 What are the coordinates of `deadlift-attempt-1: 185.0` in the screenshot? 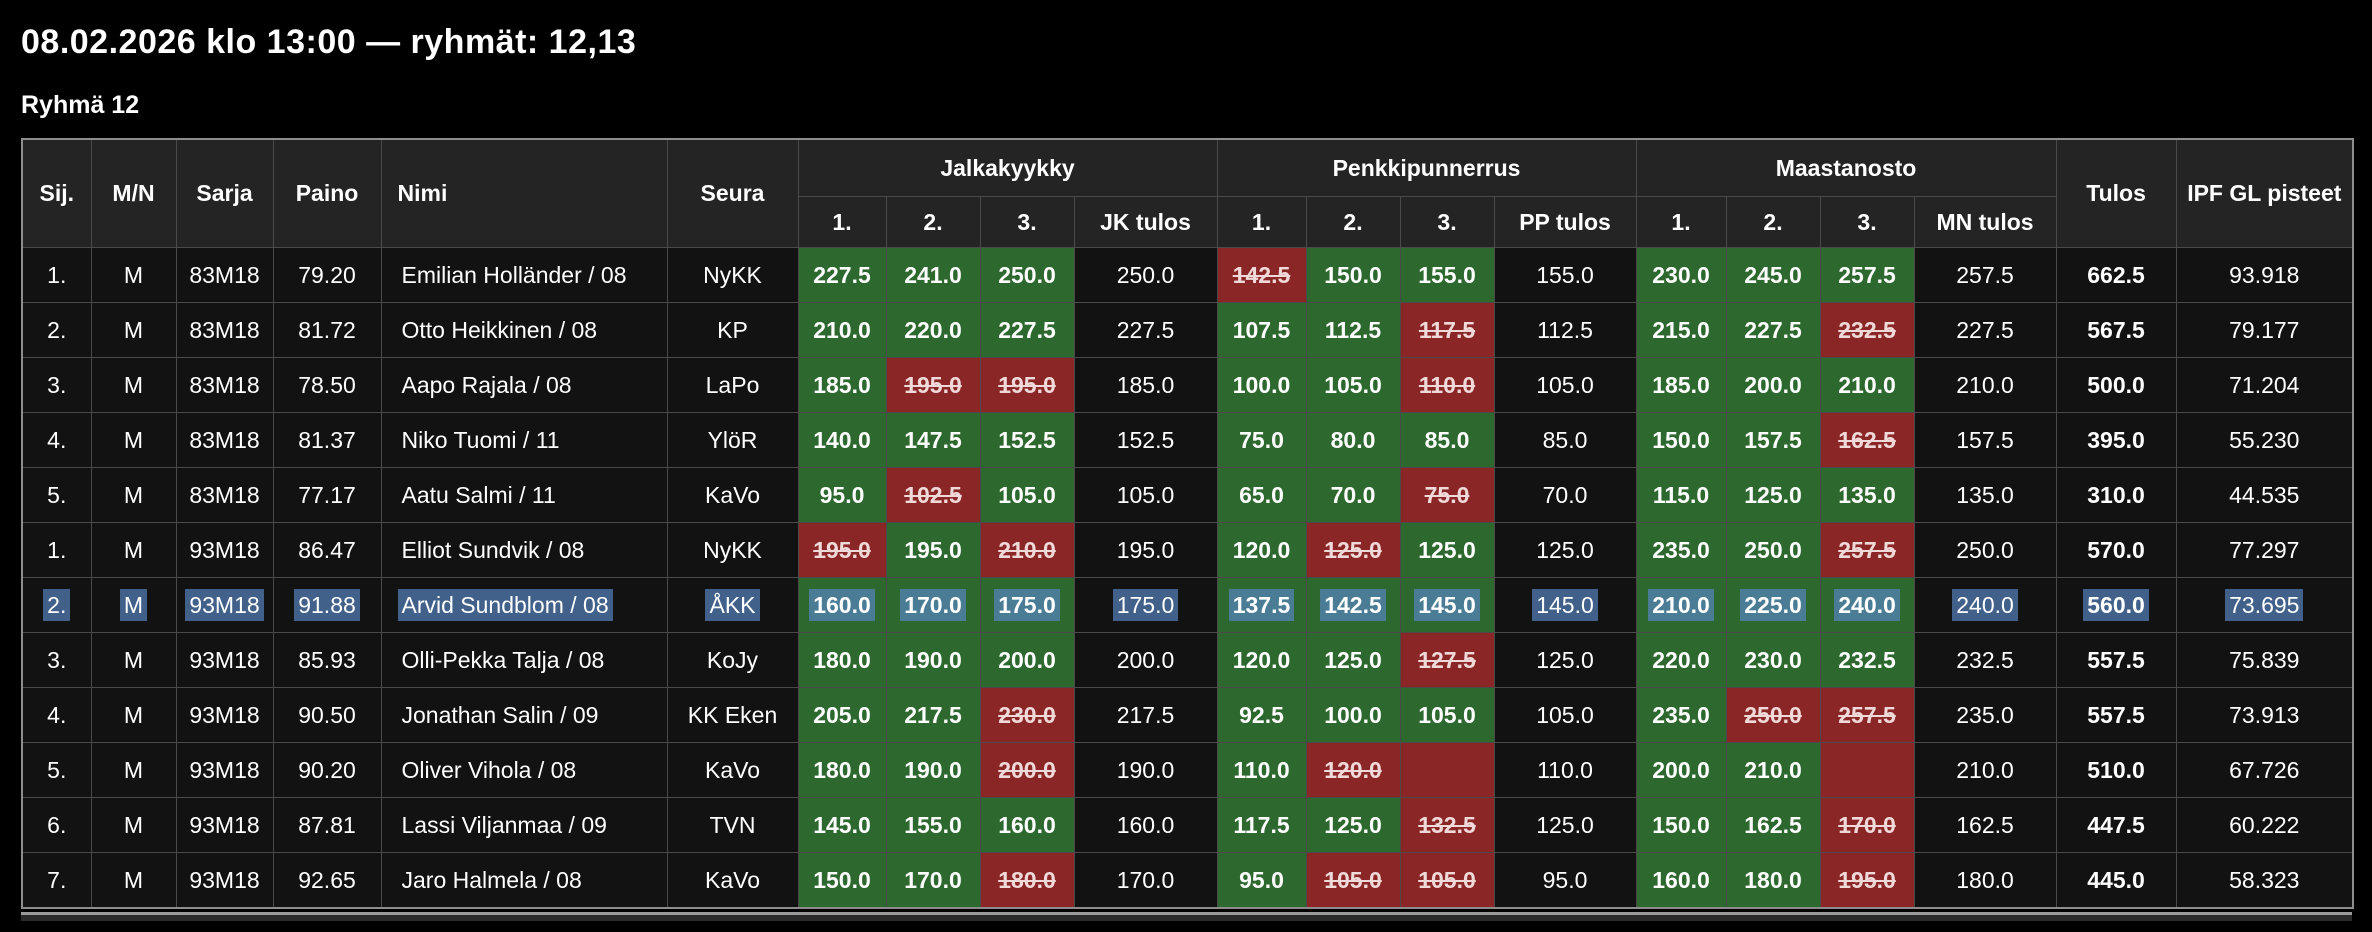 It's located at (1681, 385).